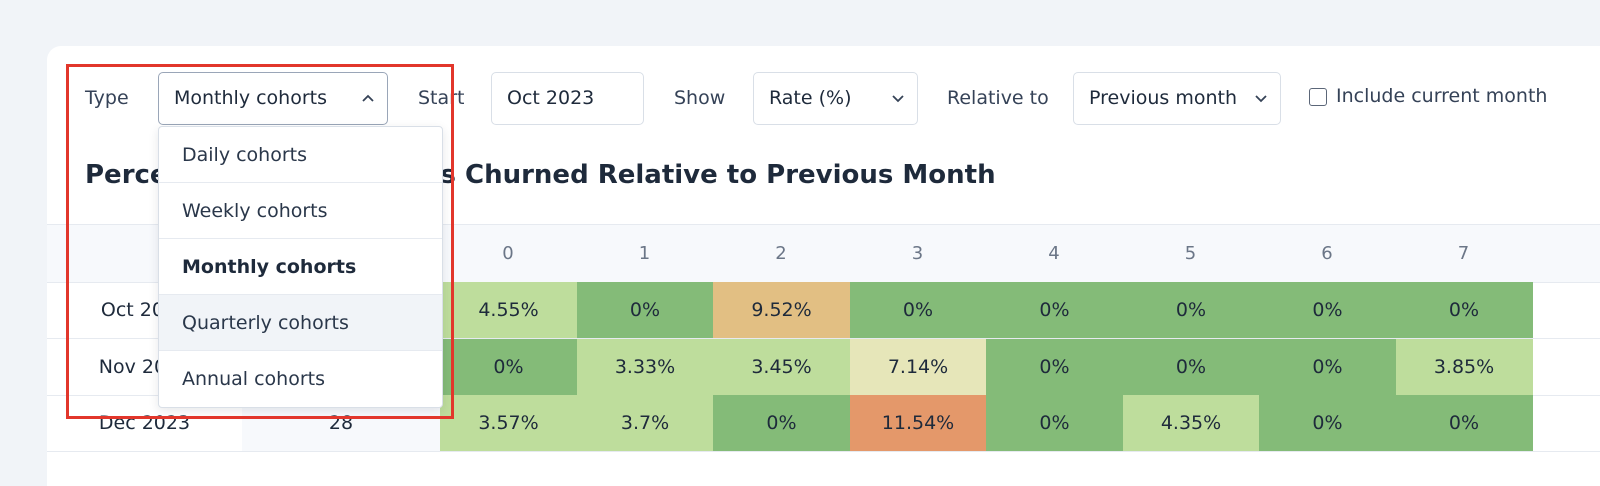 The width and height of the screenshot is (1600, 486). Describe the element at coordinates (781, 366) in the screenshot. I see `heatmap-cell: 3.45%` at that location.